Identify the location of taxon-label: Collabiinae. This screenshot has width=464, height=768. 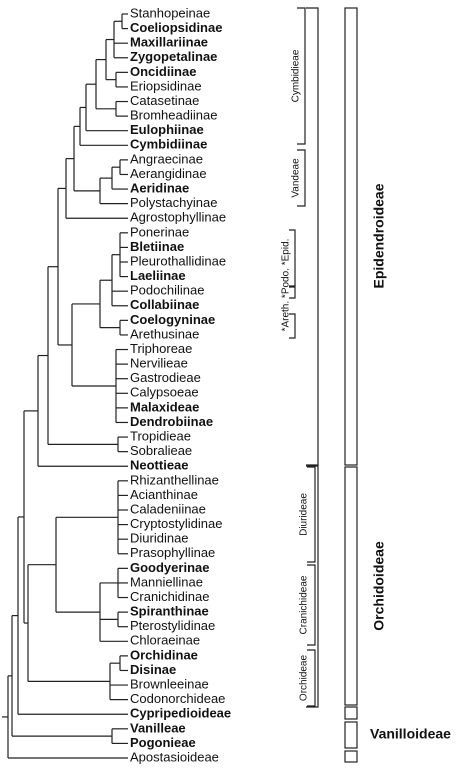
(164, 304).